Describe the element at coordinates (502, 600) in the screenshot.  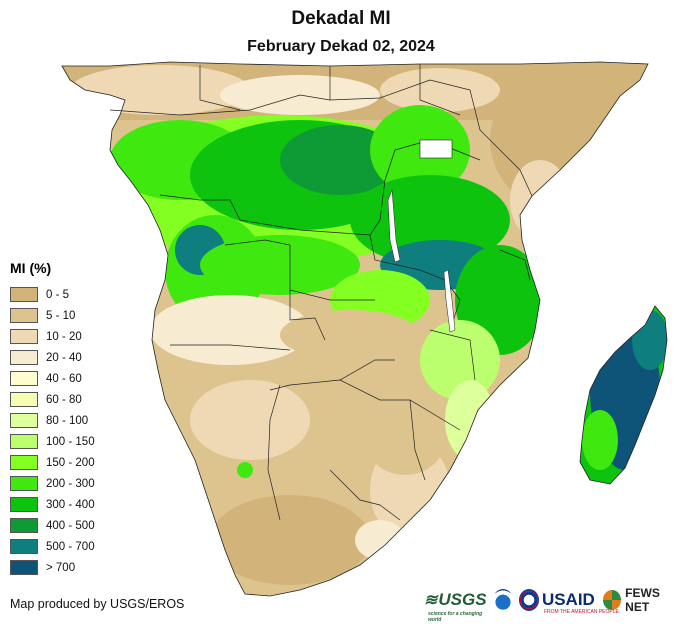
I see `noaa-logo-icon` at that location.